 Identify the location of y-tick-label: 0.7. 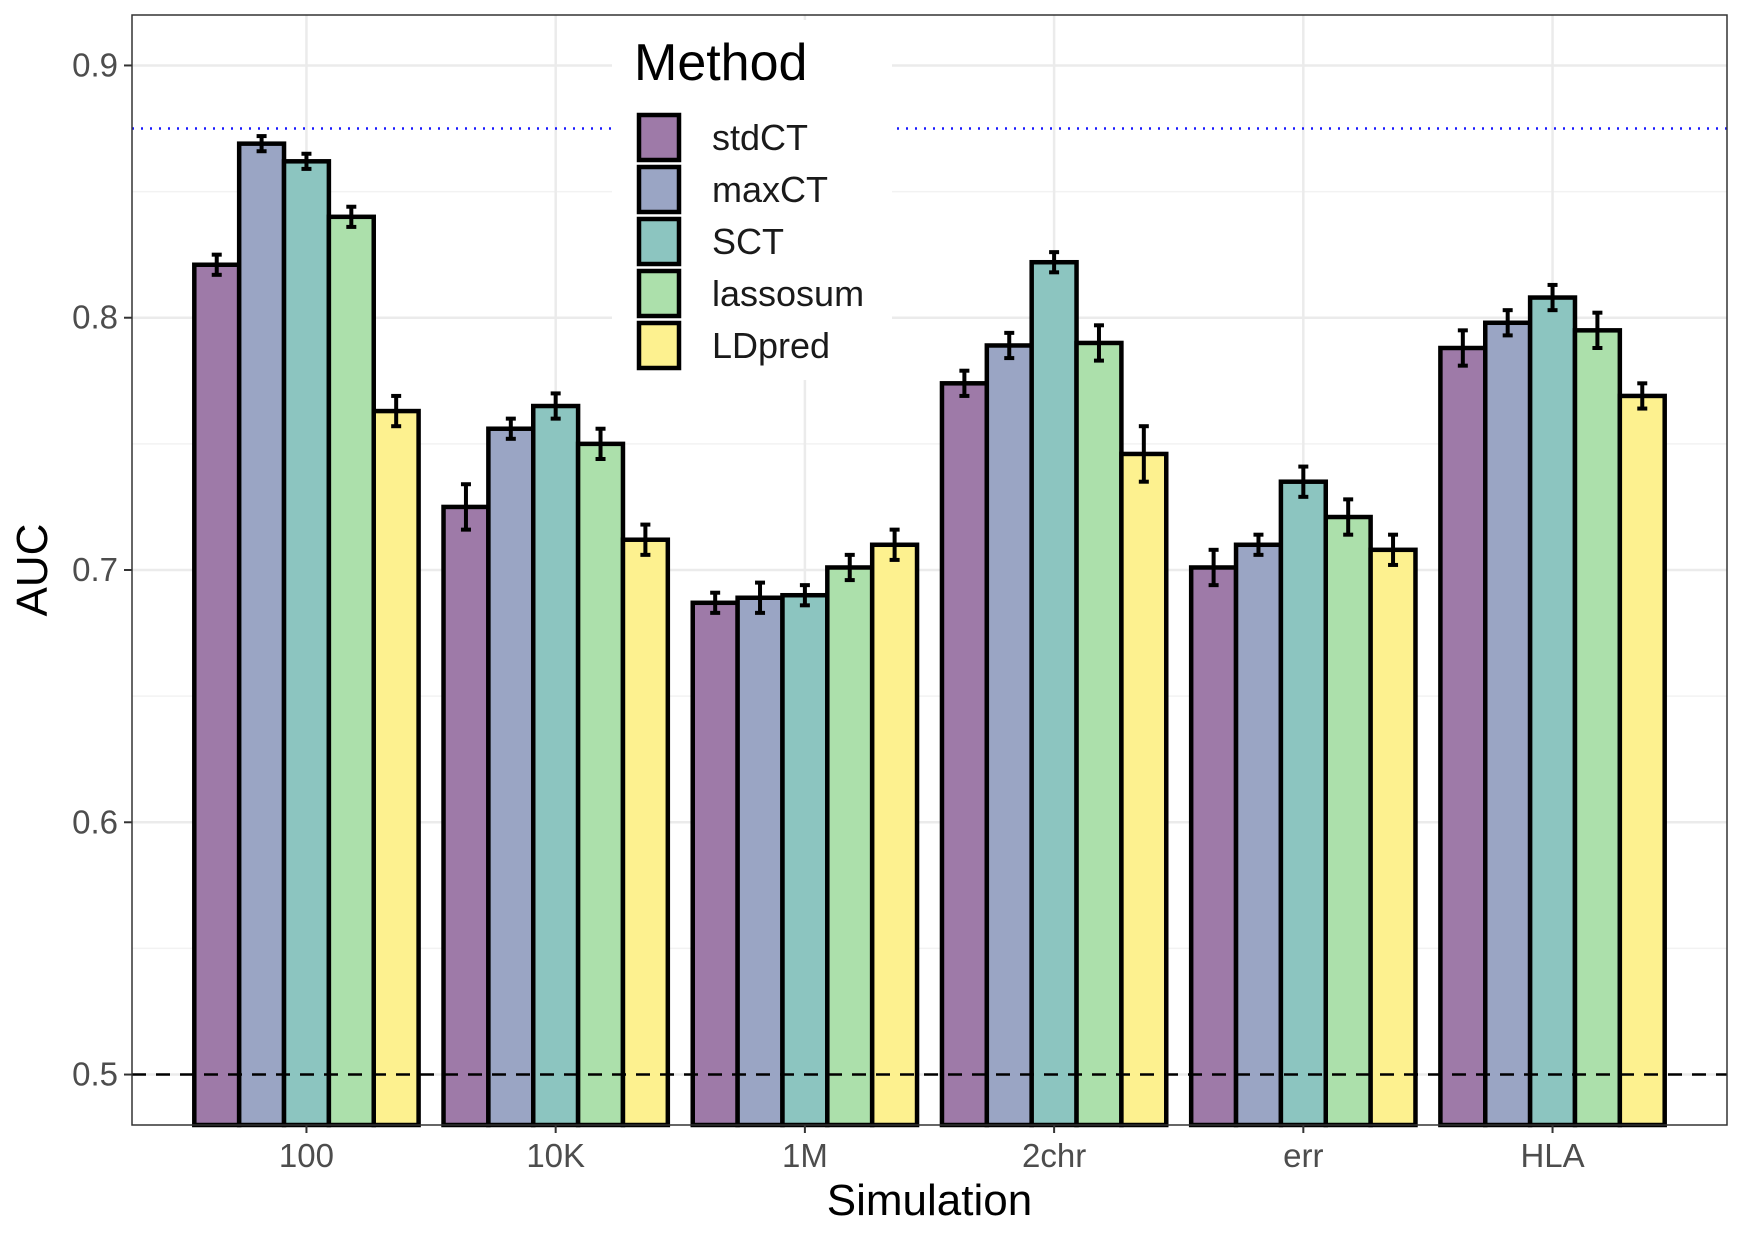
(95, 569).